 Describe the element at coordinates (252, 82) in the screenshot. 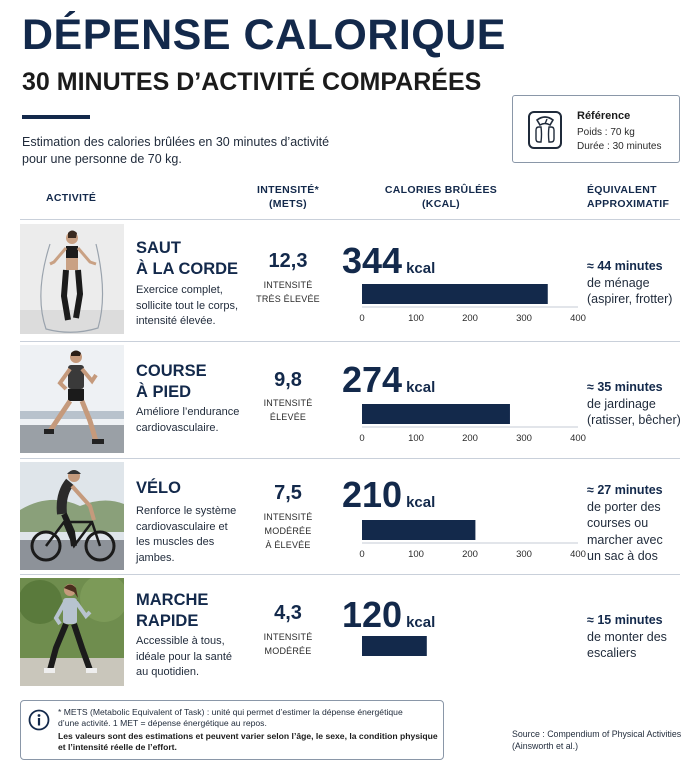

I see `page-subtitle: 30 MINUTES D’ACTIVITÉ COMPARÉES` at that location.